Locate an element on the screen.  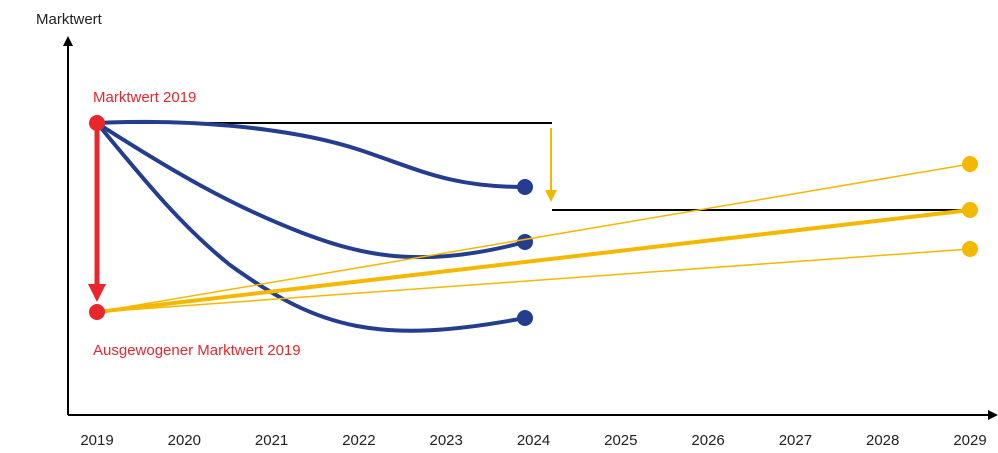
red-arrow-head is located at coordinates (97, 293).